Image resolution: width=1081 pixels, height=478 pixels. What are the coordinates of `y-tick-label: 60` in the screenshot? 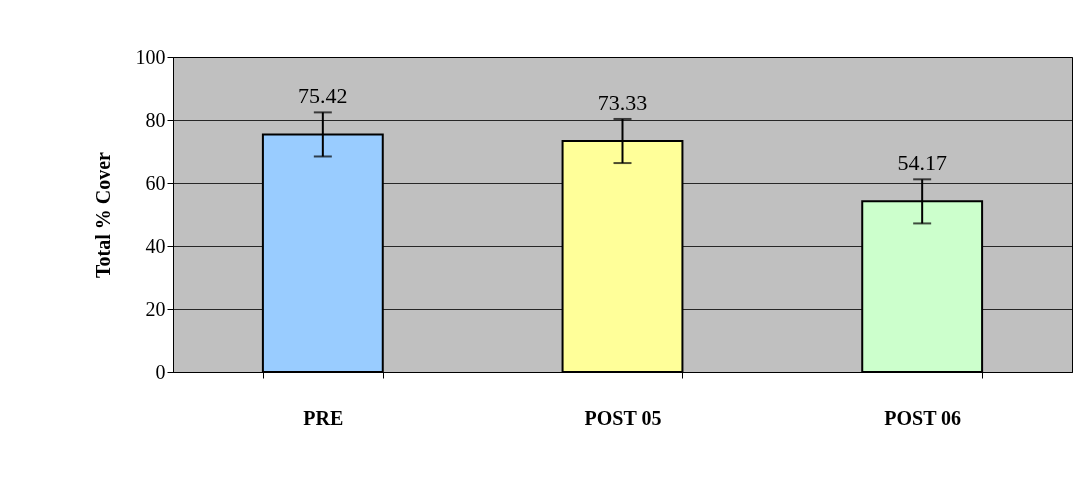 It's located at (155, 182).